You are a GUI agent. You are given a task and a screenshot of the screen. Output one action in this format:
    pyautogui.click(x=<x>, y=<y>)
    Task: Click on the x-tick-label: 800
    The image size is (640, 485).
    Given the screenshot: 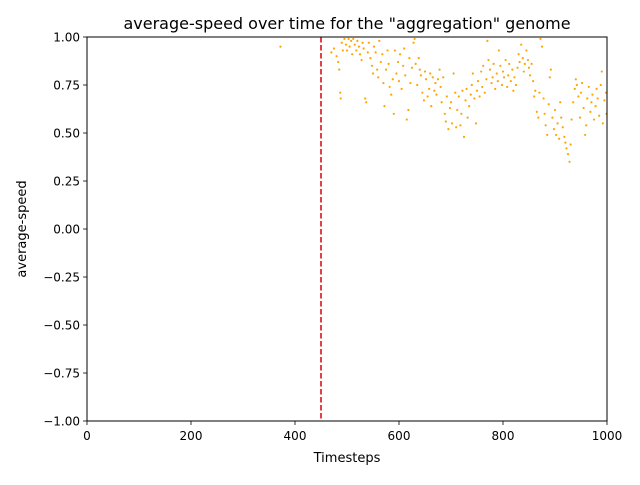 What is the action you would take?
    pyautogui.click(x=503, y=436)
    